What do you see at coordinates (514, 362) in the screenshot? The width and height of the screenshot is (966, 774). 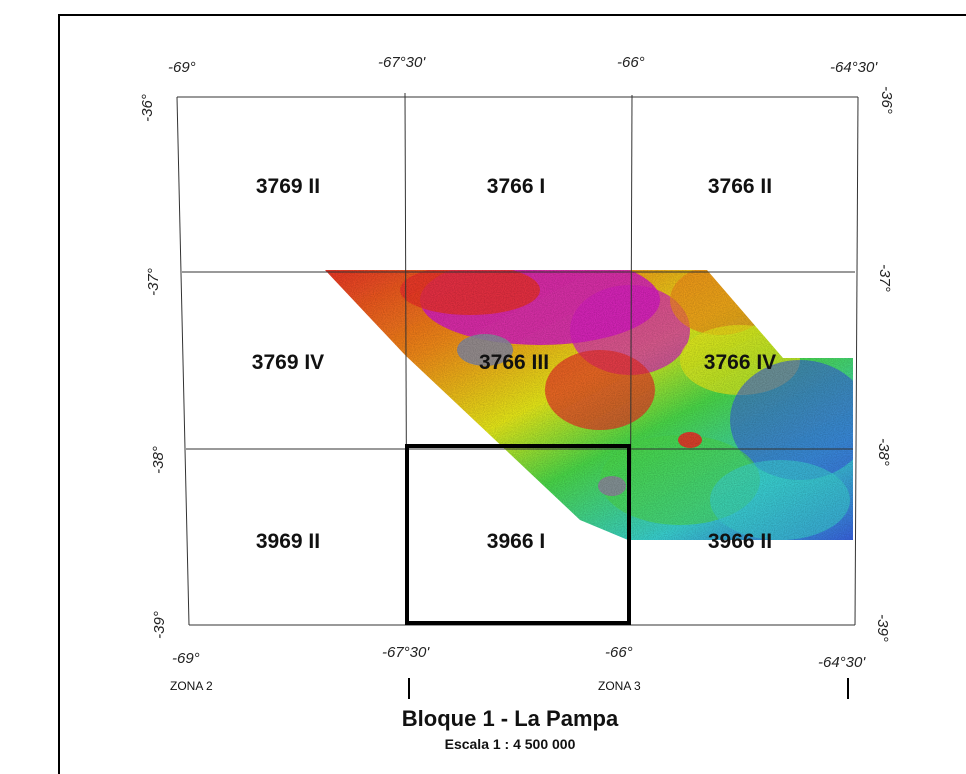 I see `sheet-label: 3766 III` at bounding box center [514, 362].